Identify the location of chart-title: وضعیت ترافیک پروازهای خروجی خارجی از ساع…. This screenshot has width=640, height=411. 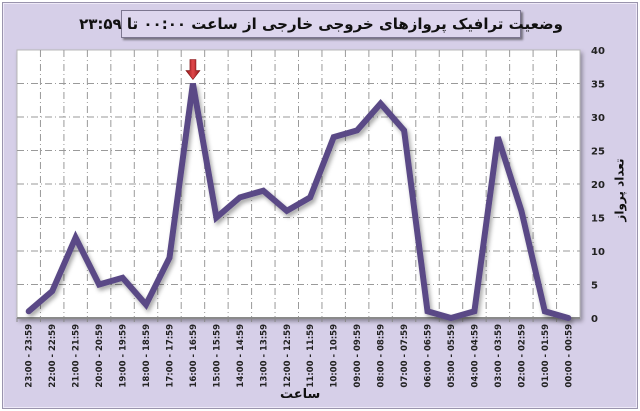
(321, 24).